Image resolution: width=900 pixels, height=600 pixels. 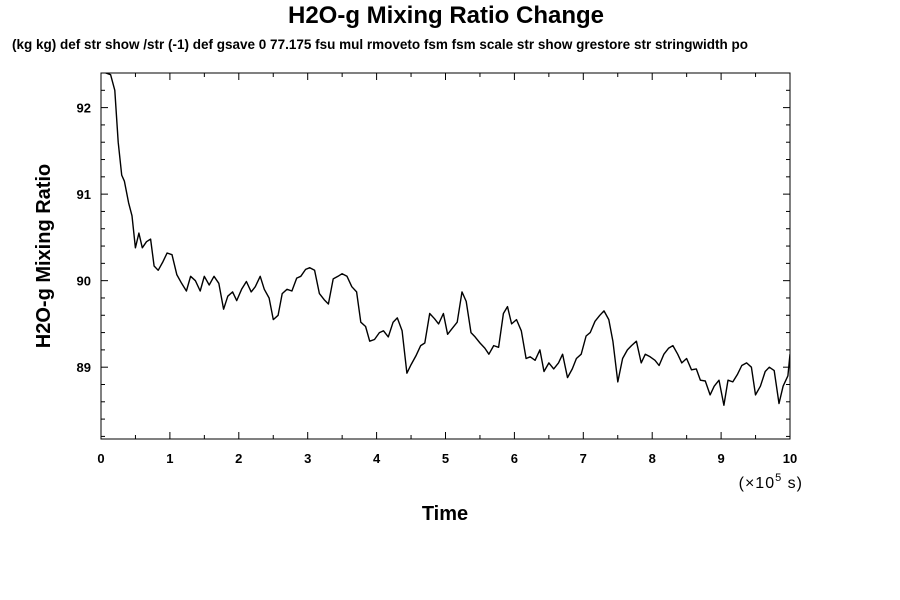 What do you see at coordinates (84, 108) in the screenshot?
I see `y-tick-label: 92` at bounding box center [84, 108].